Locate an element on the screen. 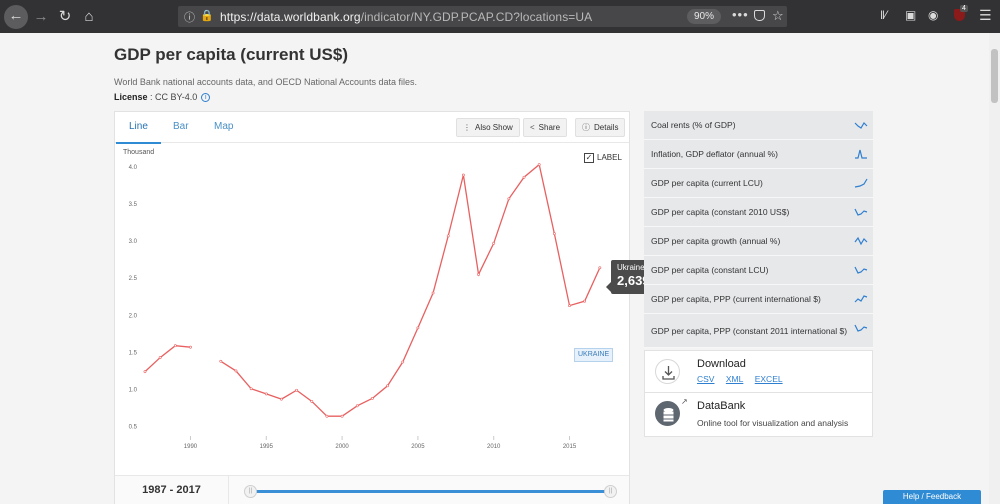 The image size is (1000, 504). y-axis-unit-label: Thousand is located at coordinates (138, 152).